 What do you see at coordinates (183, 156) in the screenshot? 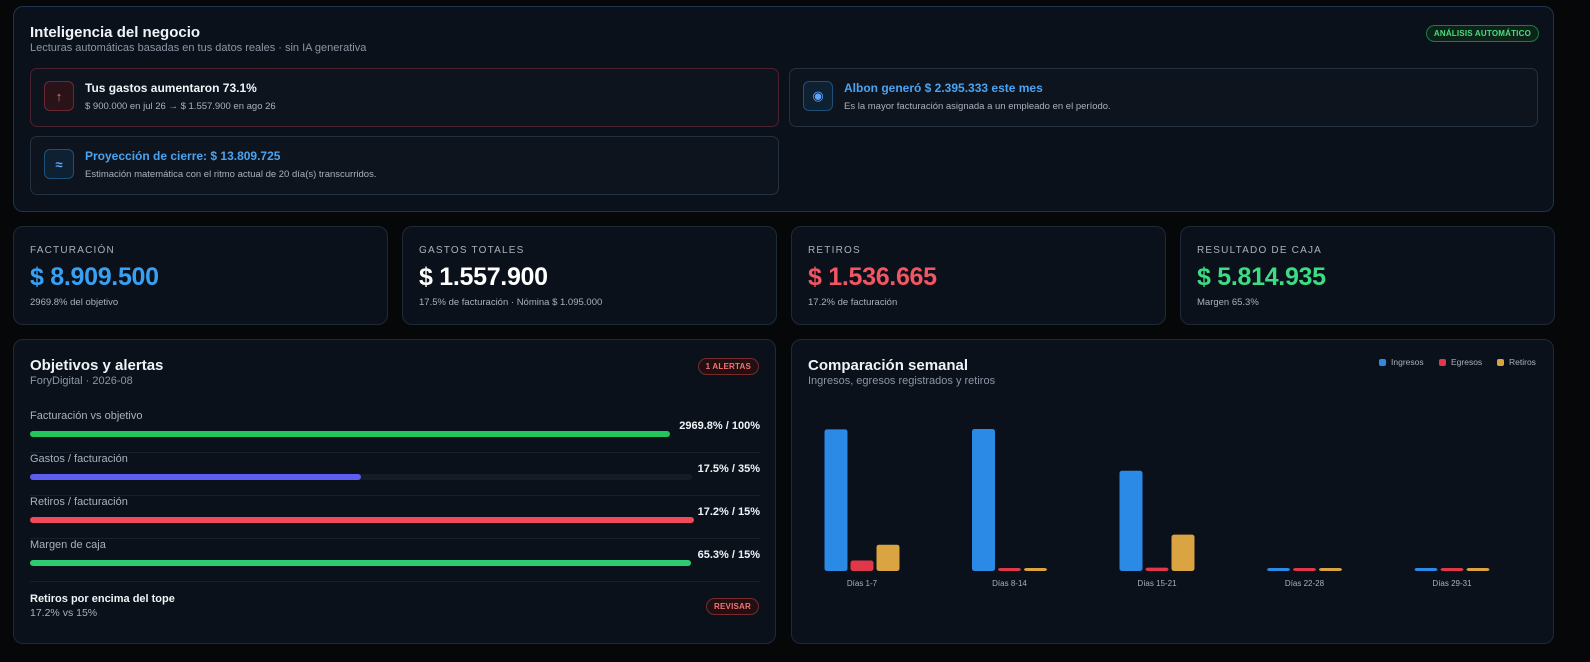
I see `insight-title: Proyección de cierre: $ 13.809.725` at bounding box center [183, 156].